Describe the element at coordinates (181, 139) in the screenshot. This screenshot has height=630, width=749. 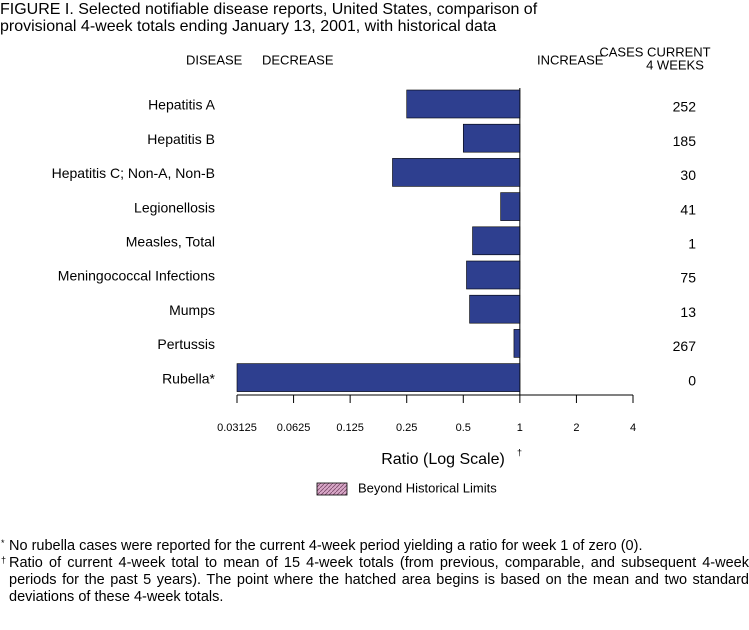
I see `category-label: Hepatitis B` at that location.